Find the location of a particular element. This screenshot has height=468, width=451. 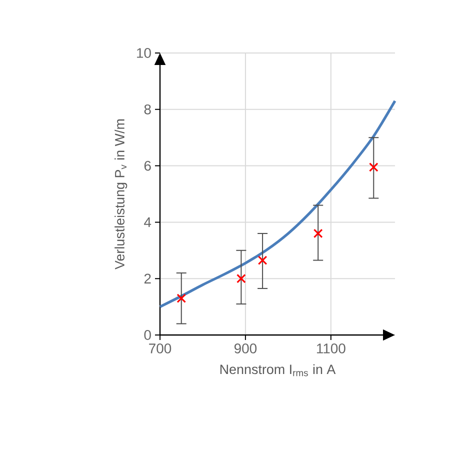

y-axis-title: Verlustleistung P$_{v}$ in W/m is located at coordinates (121, 194).